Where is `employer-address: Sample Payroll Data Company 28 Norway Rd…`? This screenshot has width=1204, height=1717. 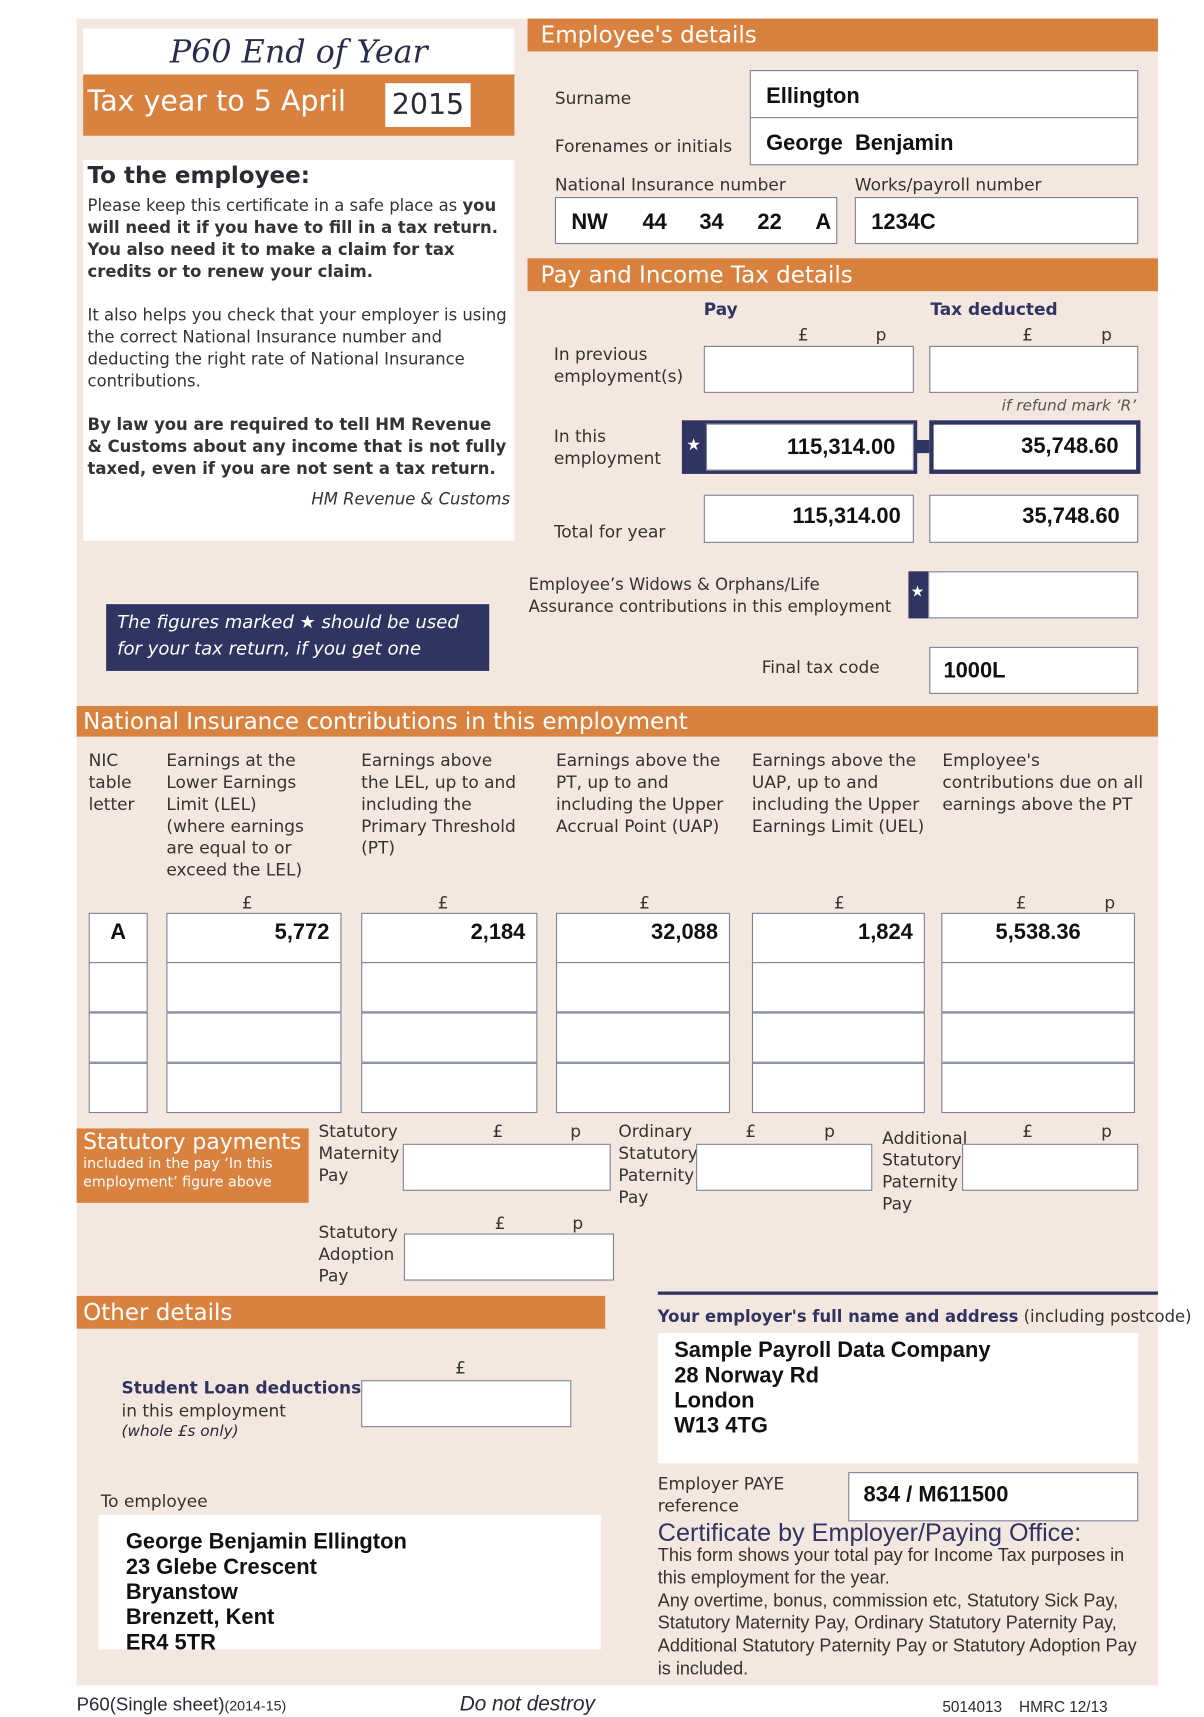 employer-address: Sample Payroll Data Company 28 Norway Rd… is located at coordinates (898, 1398).